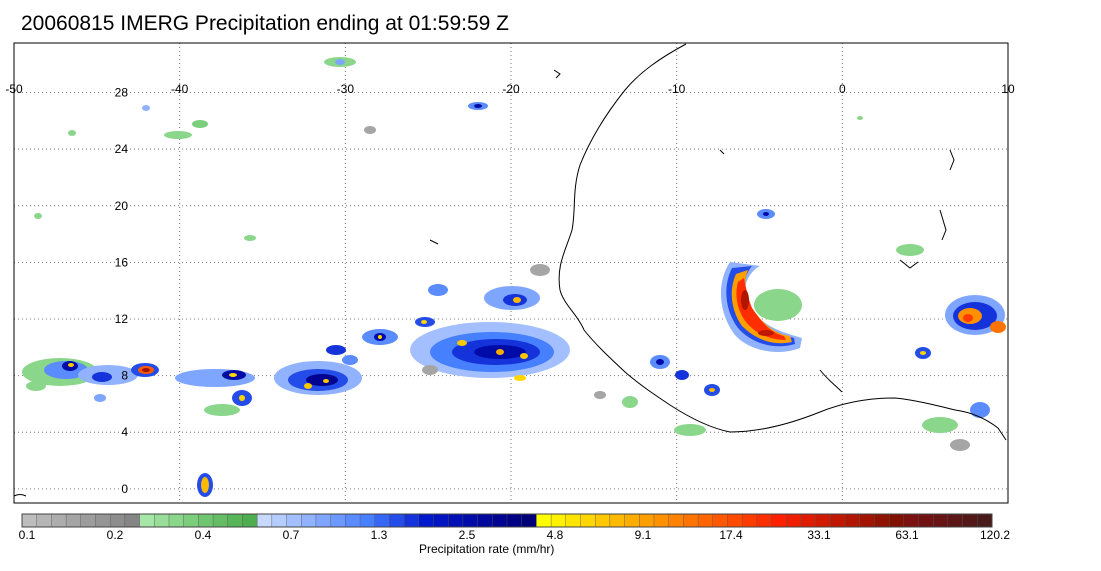 This screenshot has height=571, width=1101. Describe the element at coordinates (122, 291) in the screenshot. I see `latitude-tick-labels: 28 24 20 16 12 8 4 0` at that location.